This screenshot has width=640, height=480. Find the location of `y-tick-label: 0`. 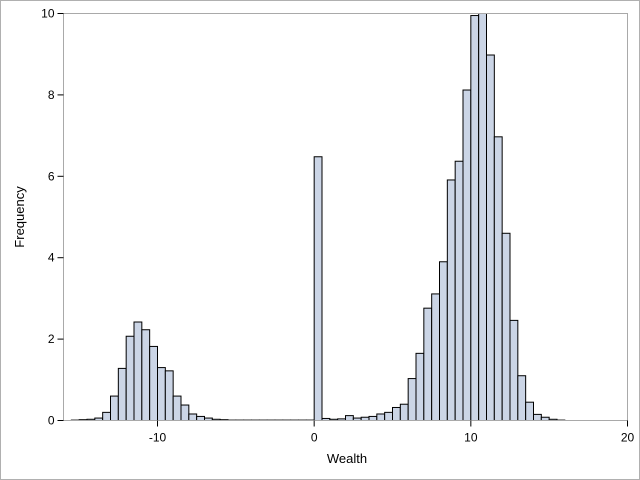

y-tick-label: 0 is located at coordinates (51, 421).